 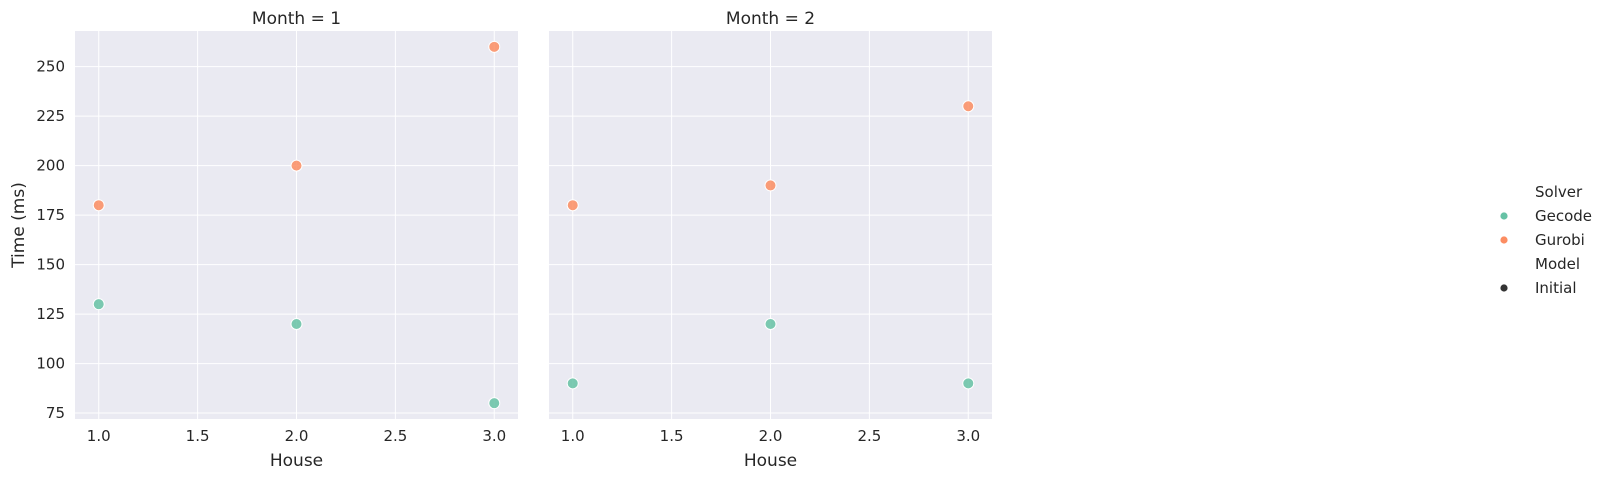 What do you see at coordinates (50, 364) in the screenshot?
I see `y-tick-label: 100` at bounding box center [50, 364].